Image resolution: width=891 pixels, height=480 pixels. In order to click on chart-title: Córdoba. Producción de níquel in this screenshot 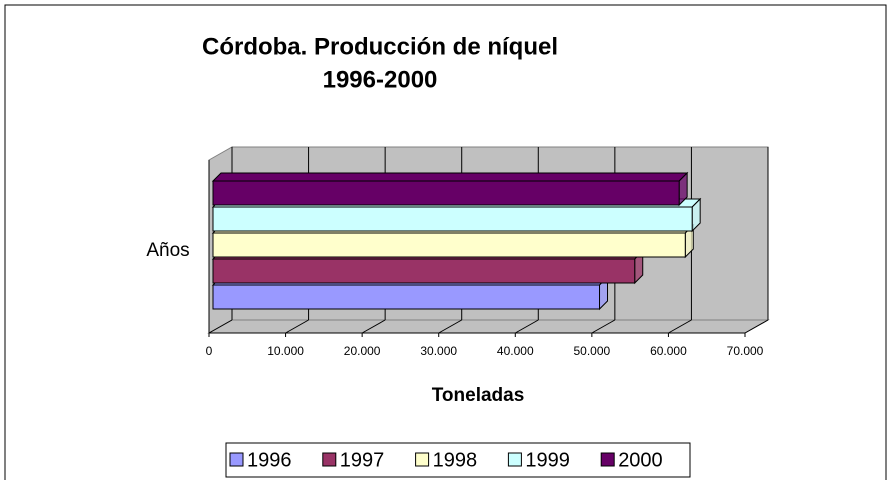, I will do `click(380, 46)`.